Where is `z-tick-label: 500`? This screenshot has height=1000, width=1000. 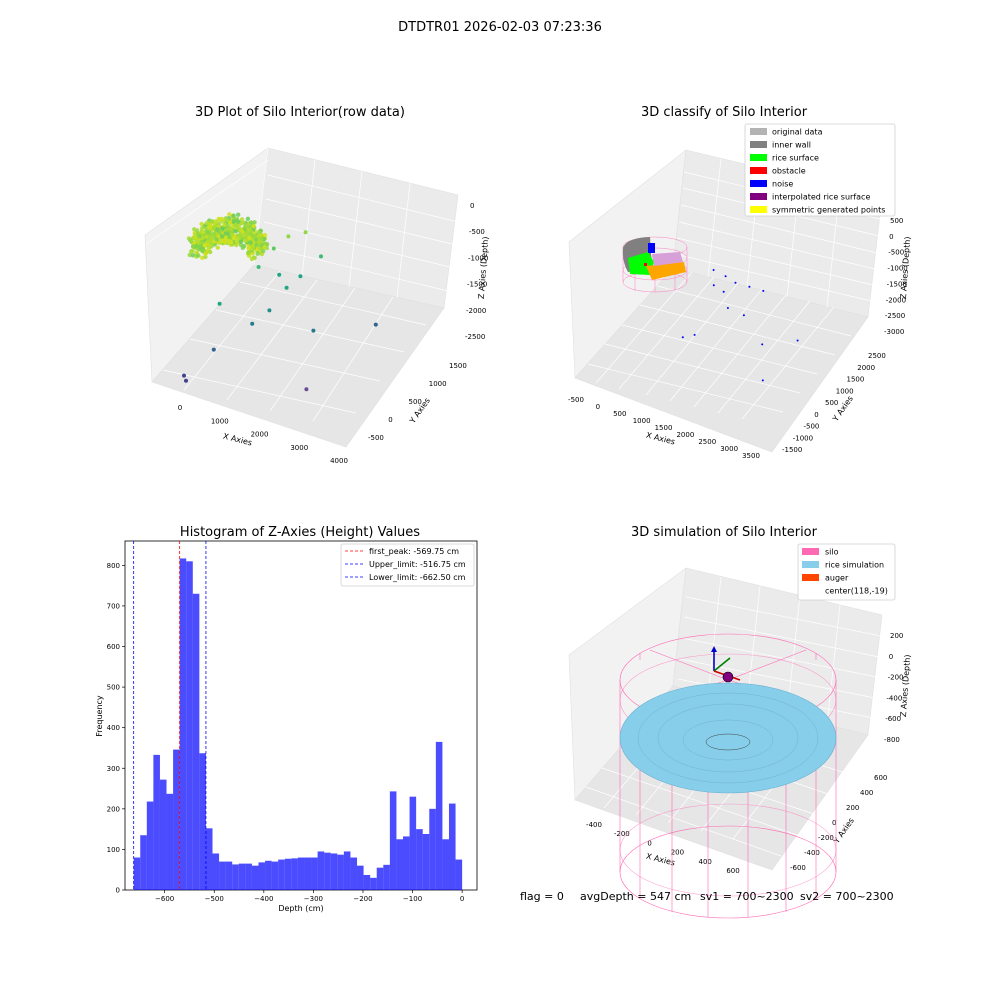 z-tick-label: 500 is located at coordinates (896, 221).